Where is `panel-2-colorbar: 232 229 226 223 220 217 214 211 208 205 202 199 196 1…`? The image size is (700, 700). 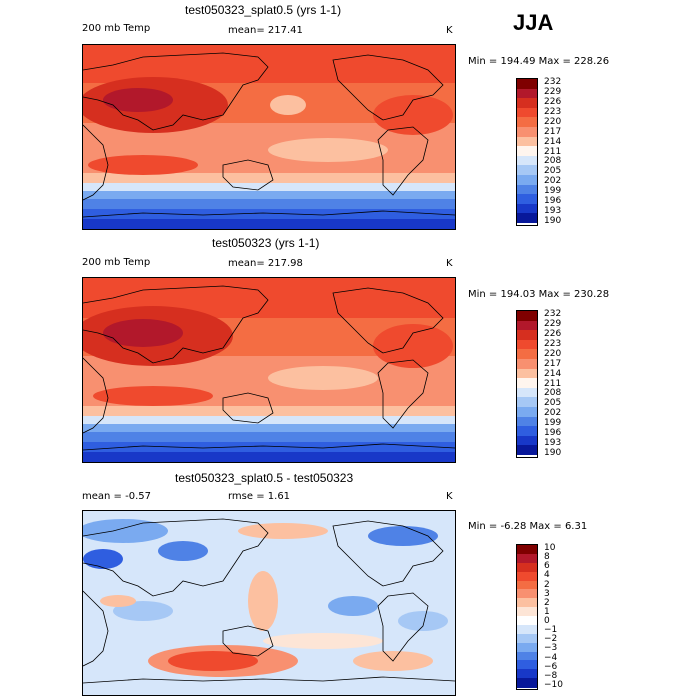 panel-2-colorbar: 232 229 226 223 220 217 214 211 208 205 202 199 196 1… is located at coordinates (556, 383).